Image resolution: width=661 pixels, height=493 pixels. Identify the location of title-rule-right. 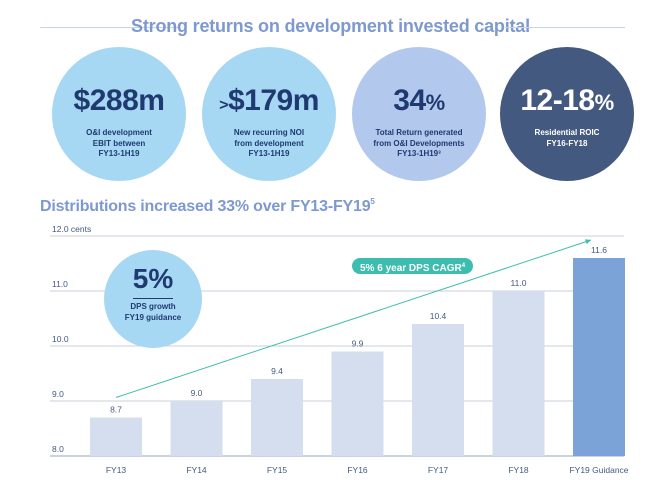
(565, 27).